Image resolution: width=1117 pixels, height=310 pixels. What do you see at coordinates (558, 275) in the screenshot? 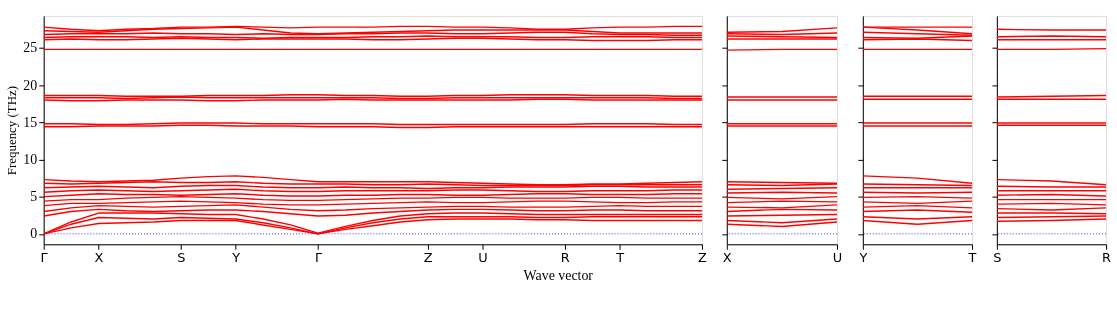
I see `x-axis-title: Wave vector` at bounding box center [558, 275].